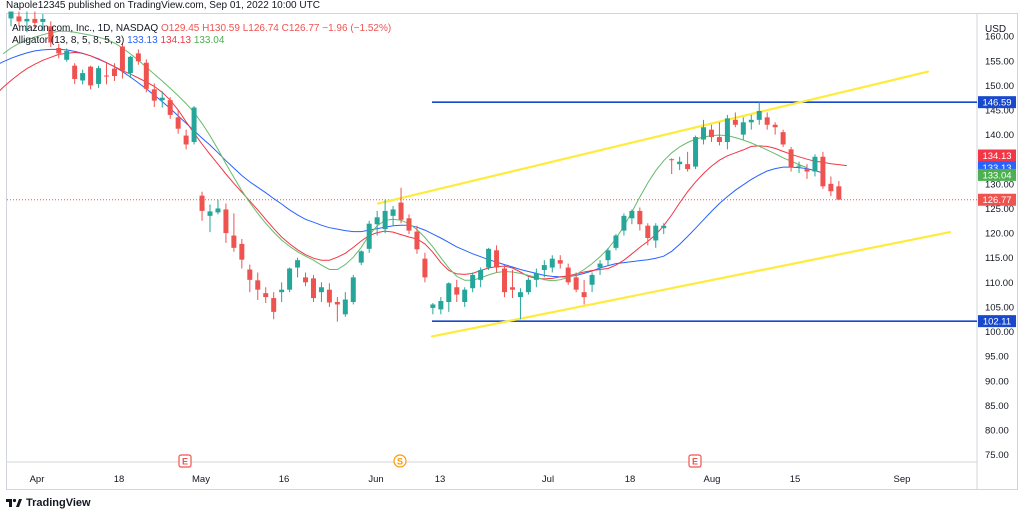  I want to click on y-tick-label: 95.00, so click(997, 357).